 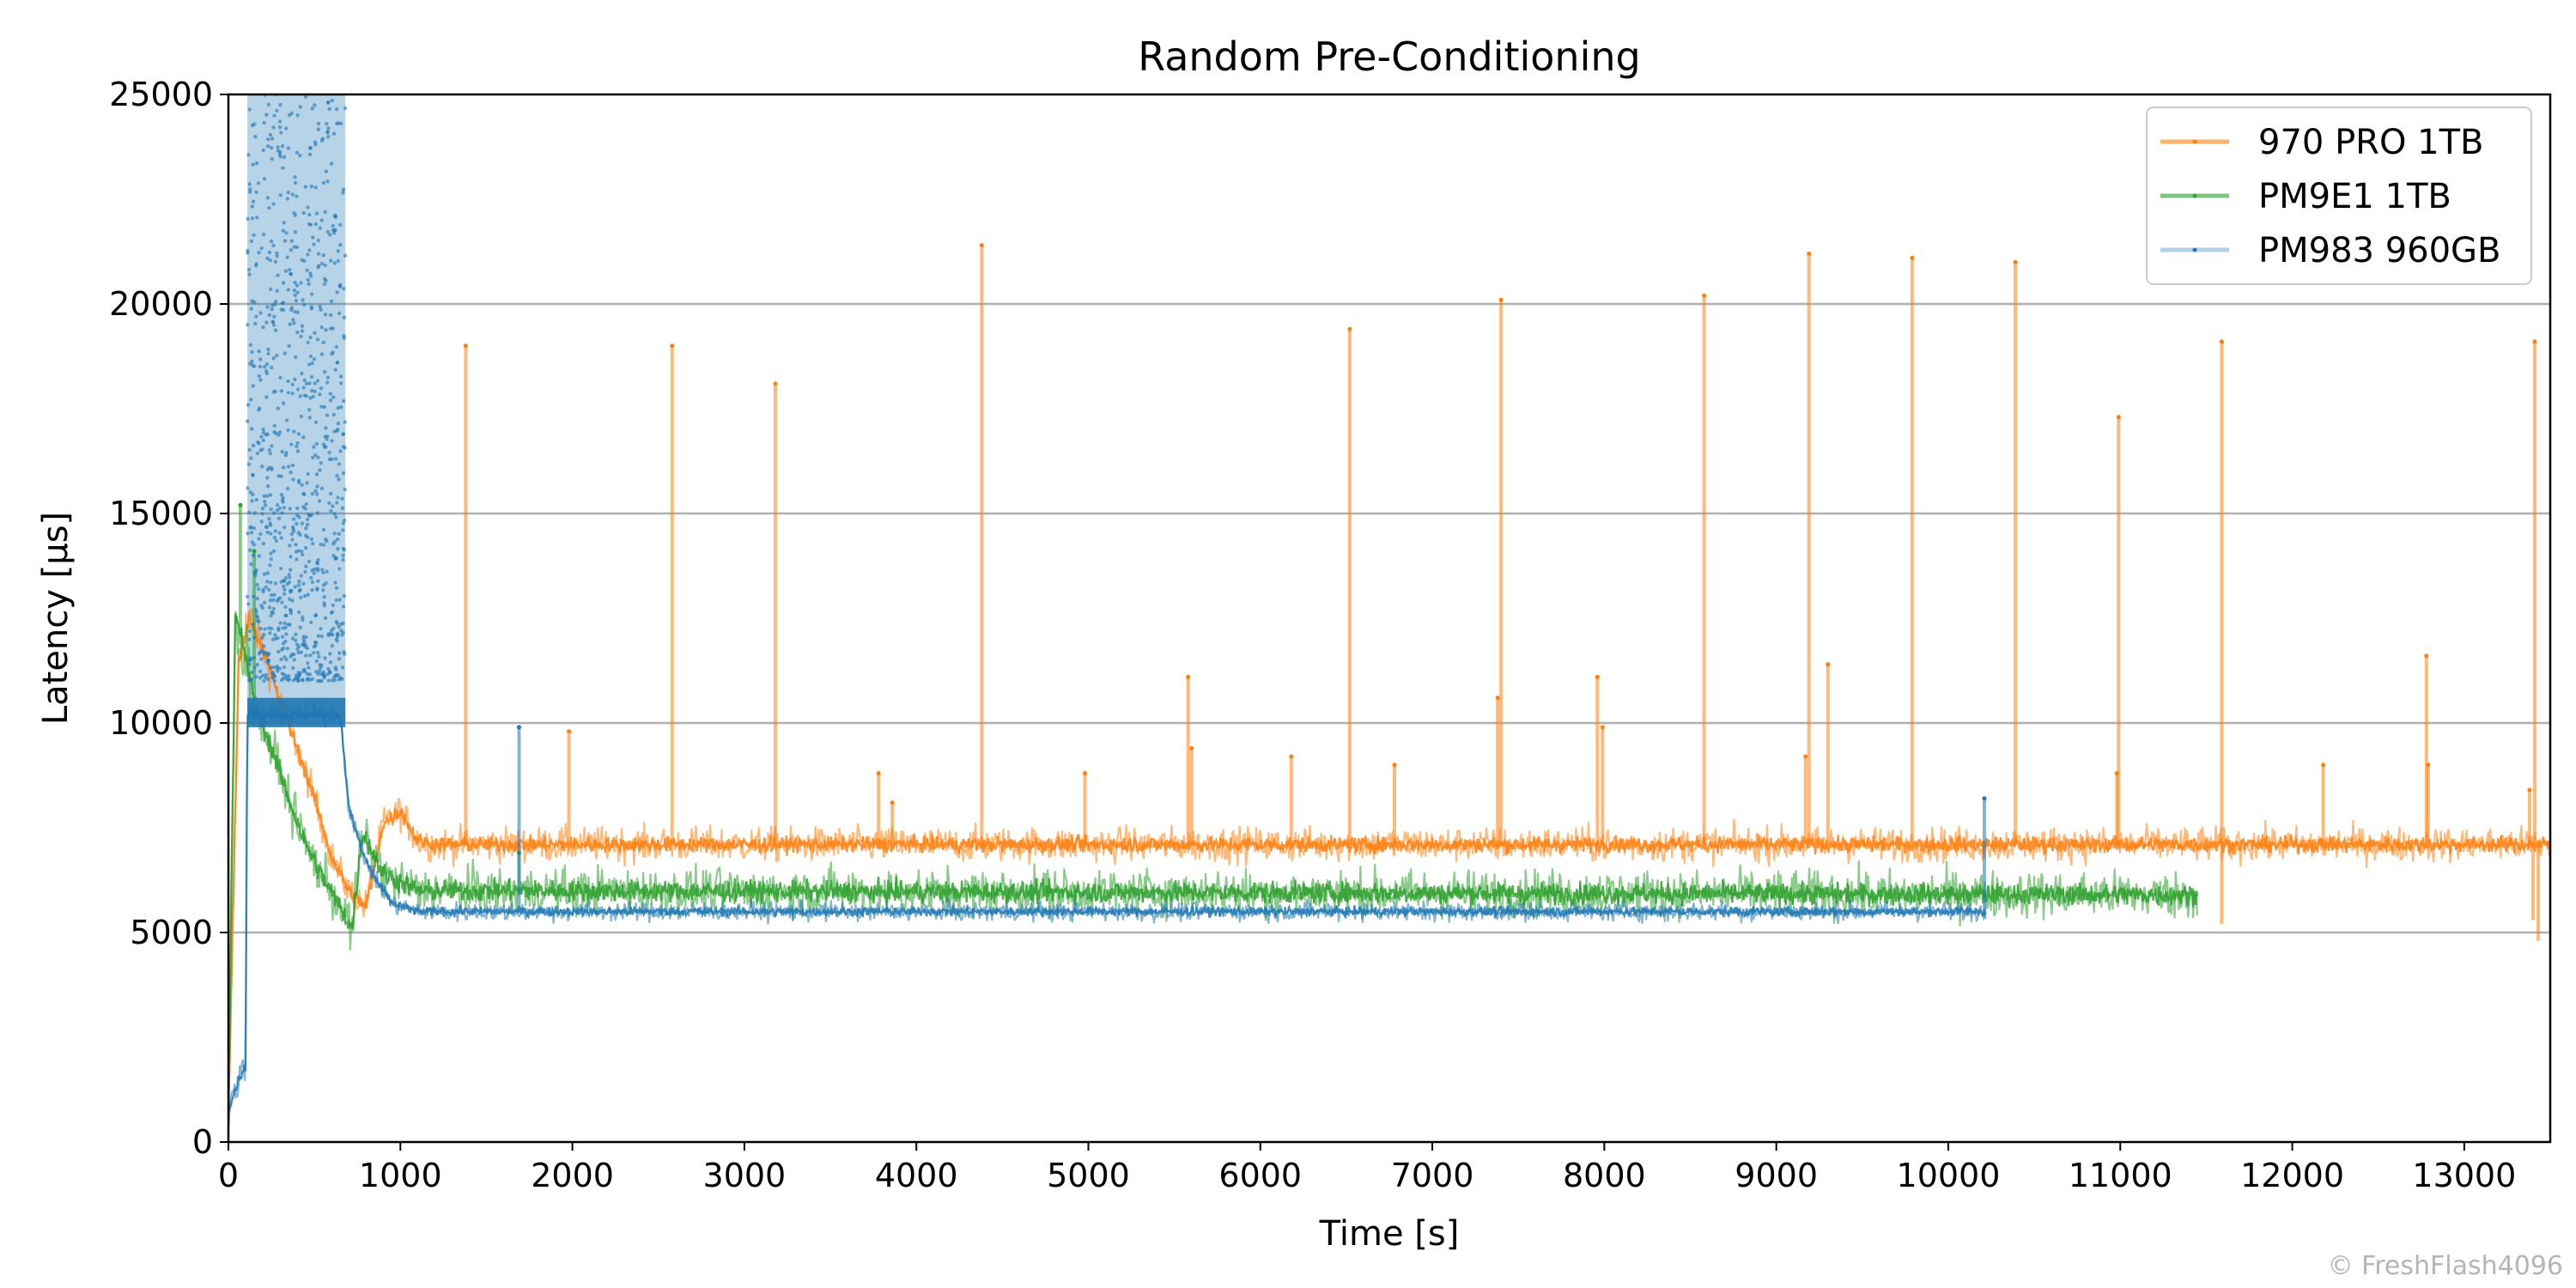 What do you see at coordinates (1433, 1175) in the screenshot?
I see `x-tick-label: 7000` at bounding box center [1433, 1175].